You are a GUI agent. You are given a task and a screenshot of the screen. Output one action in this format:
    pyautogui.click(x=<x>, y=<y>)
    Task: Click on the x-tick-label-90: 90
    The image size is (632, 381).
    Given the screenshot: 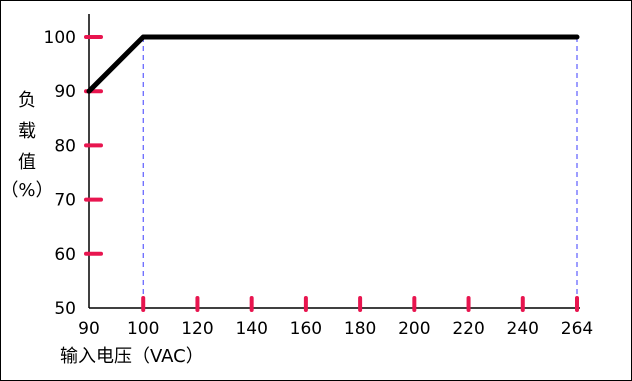 What is the action you would take?
    pyautogui.click(x=89, y=329)
    